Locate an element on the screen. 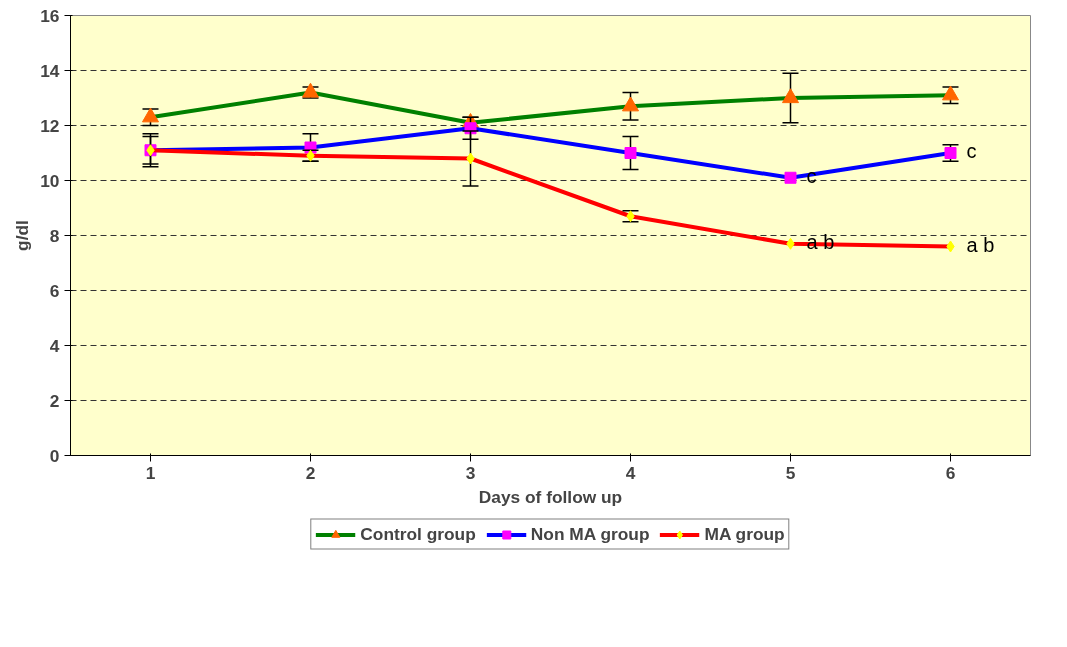 This screenshot has width=1067, height=647. x-axis-title: Days of follow up is located at coordinates (550, 496).